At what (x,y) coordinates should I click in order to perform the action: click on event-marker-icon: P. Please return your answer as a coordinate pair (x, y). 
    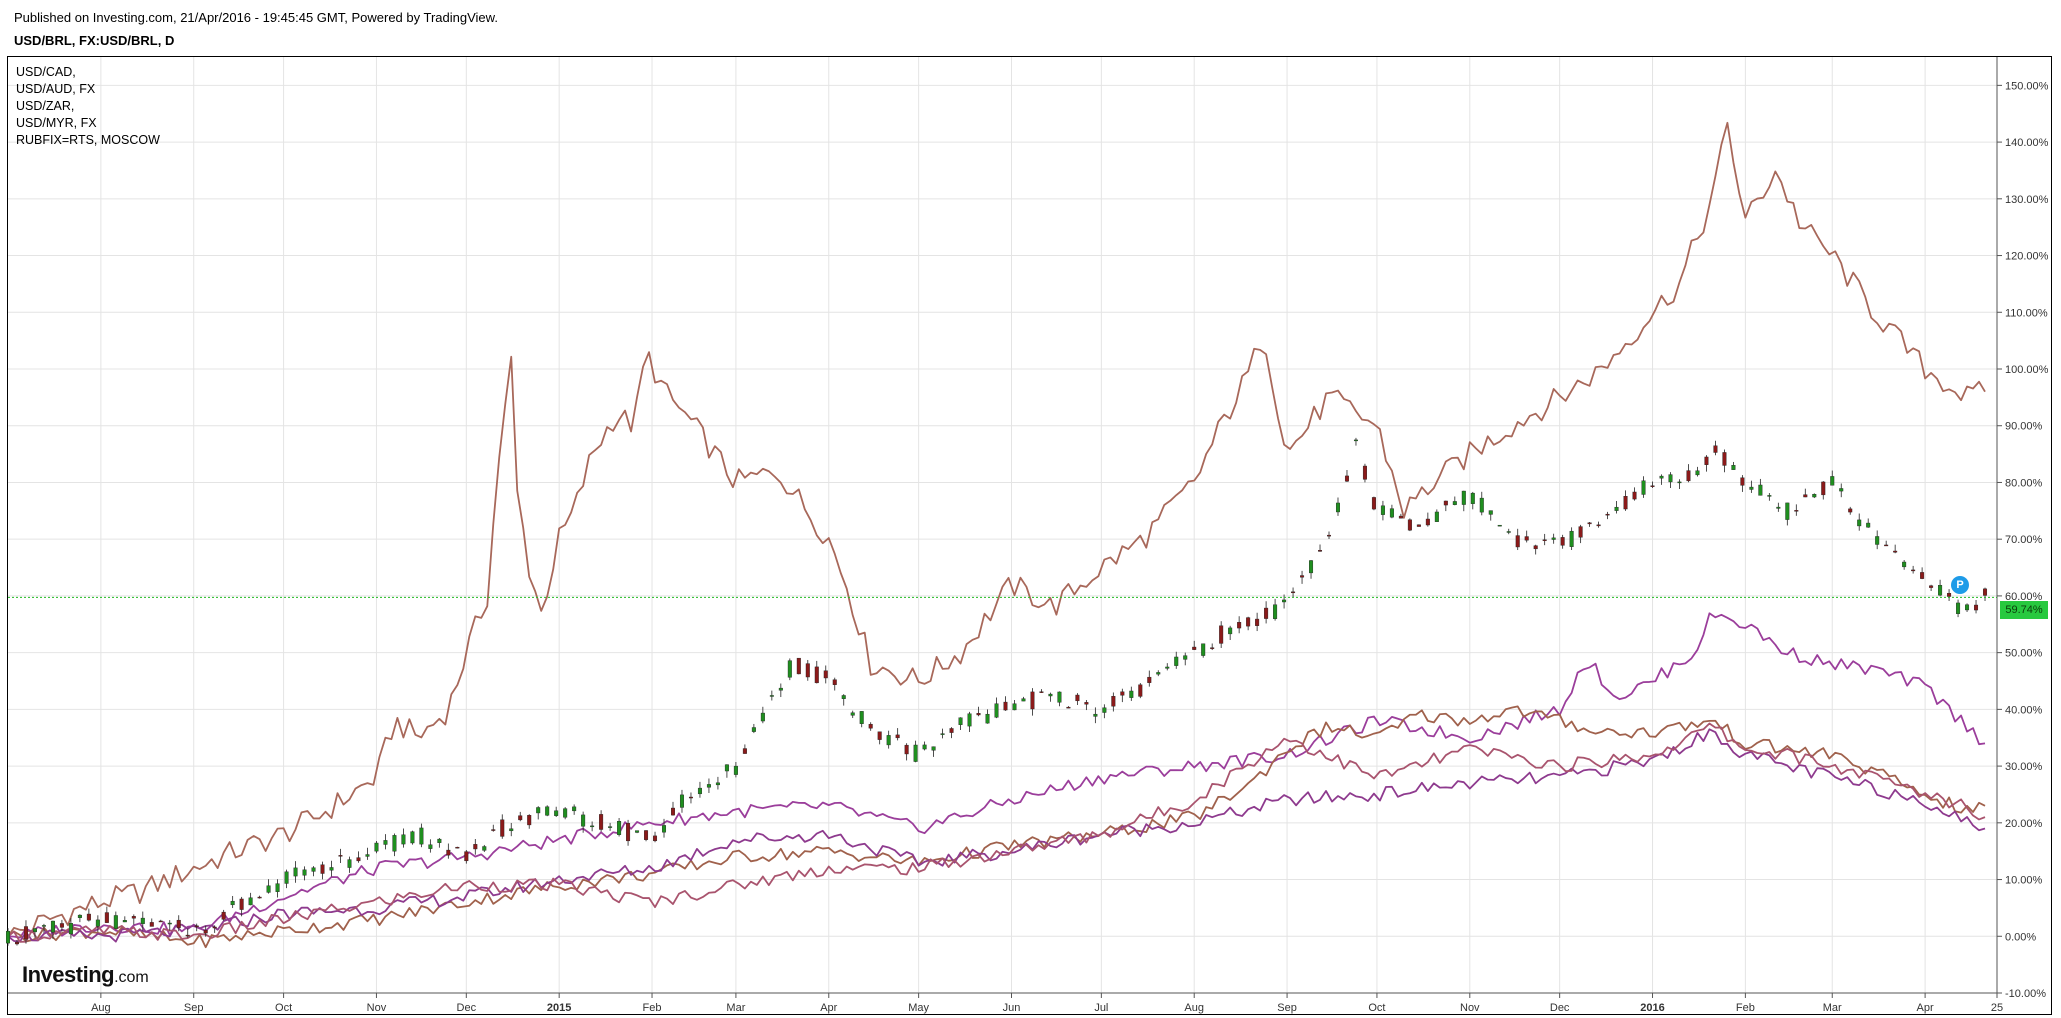
    Looking at the image, I should click on (1960, 585).